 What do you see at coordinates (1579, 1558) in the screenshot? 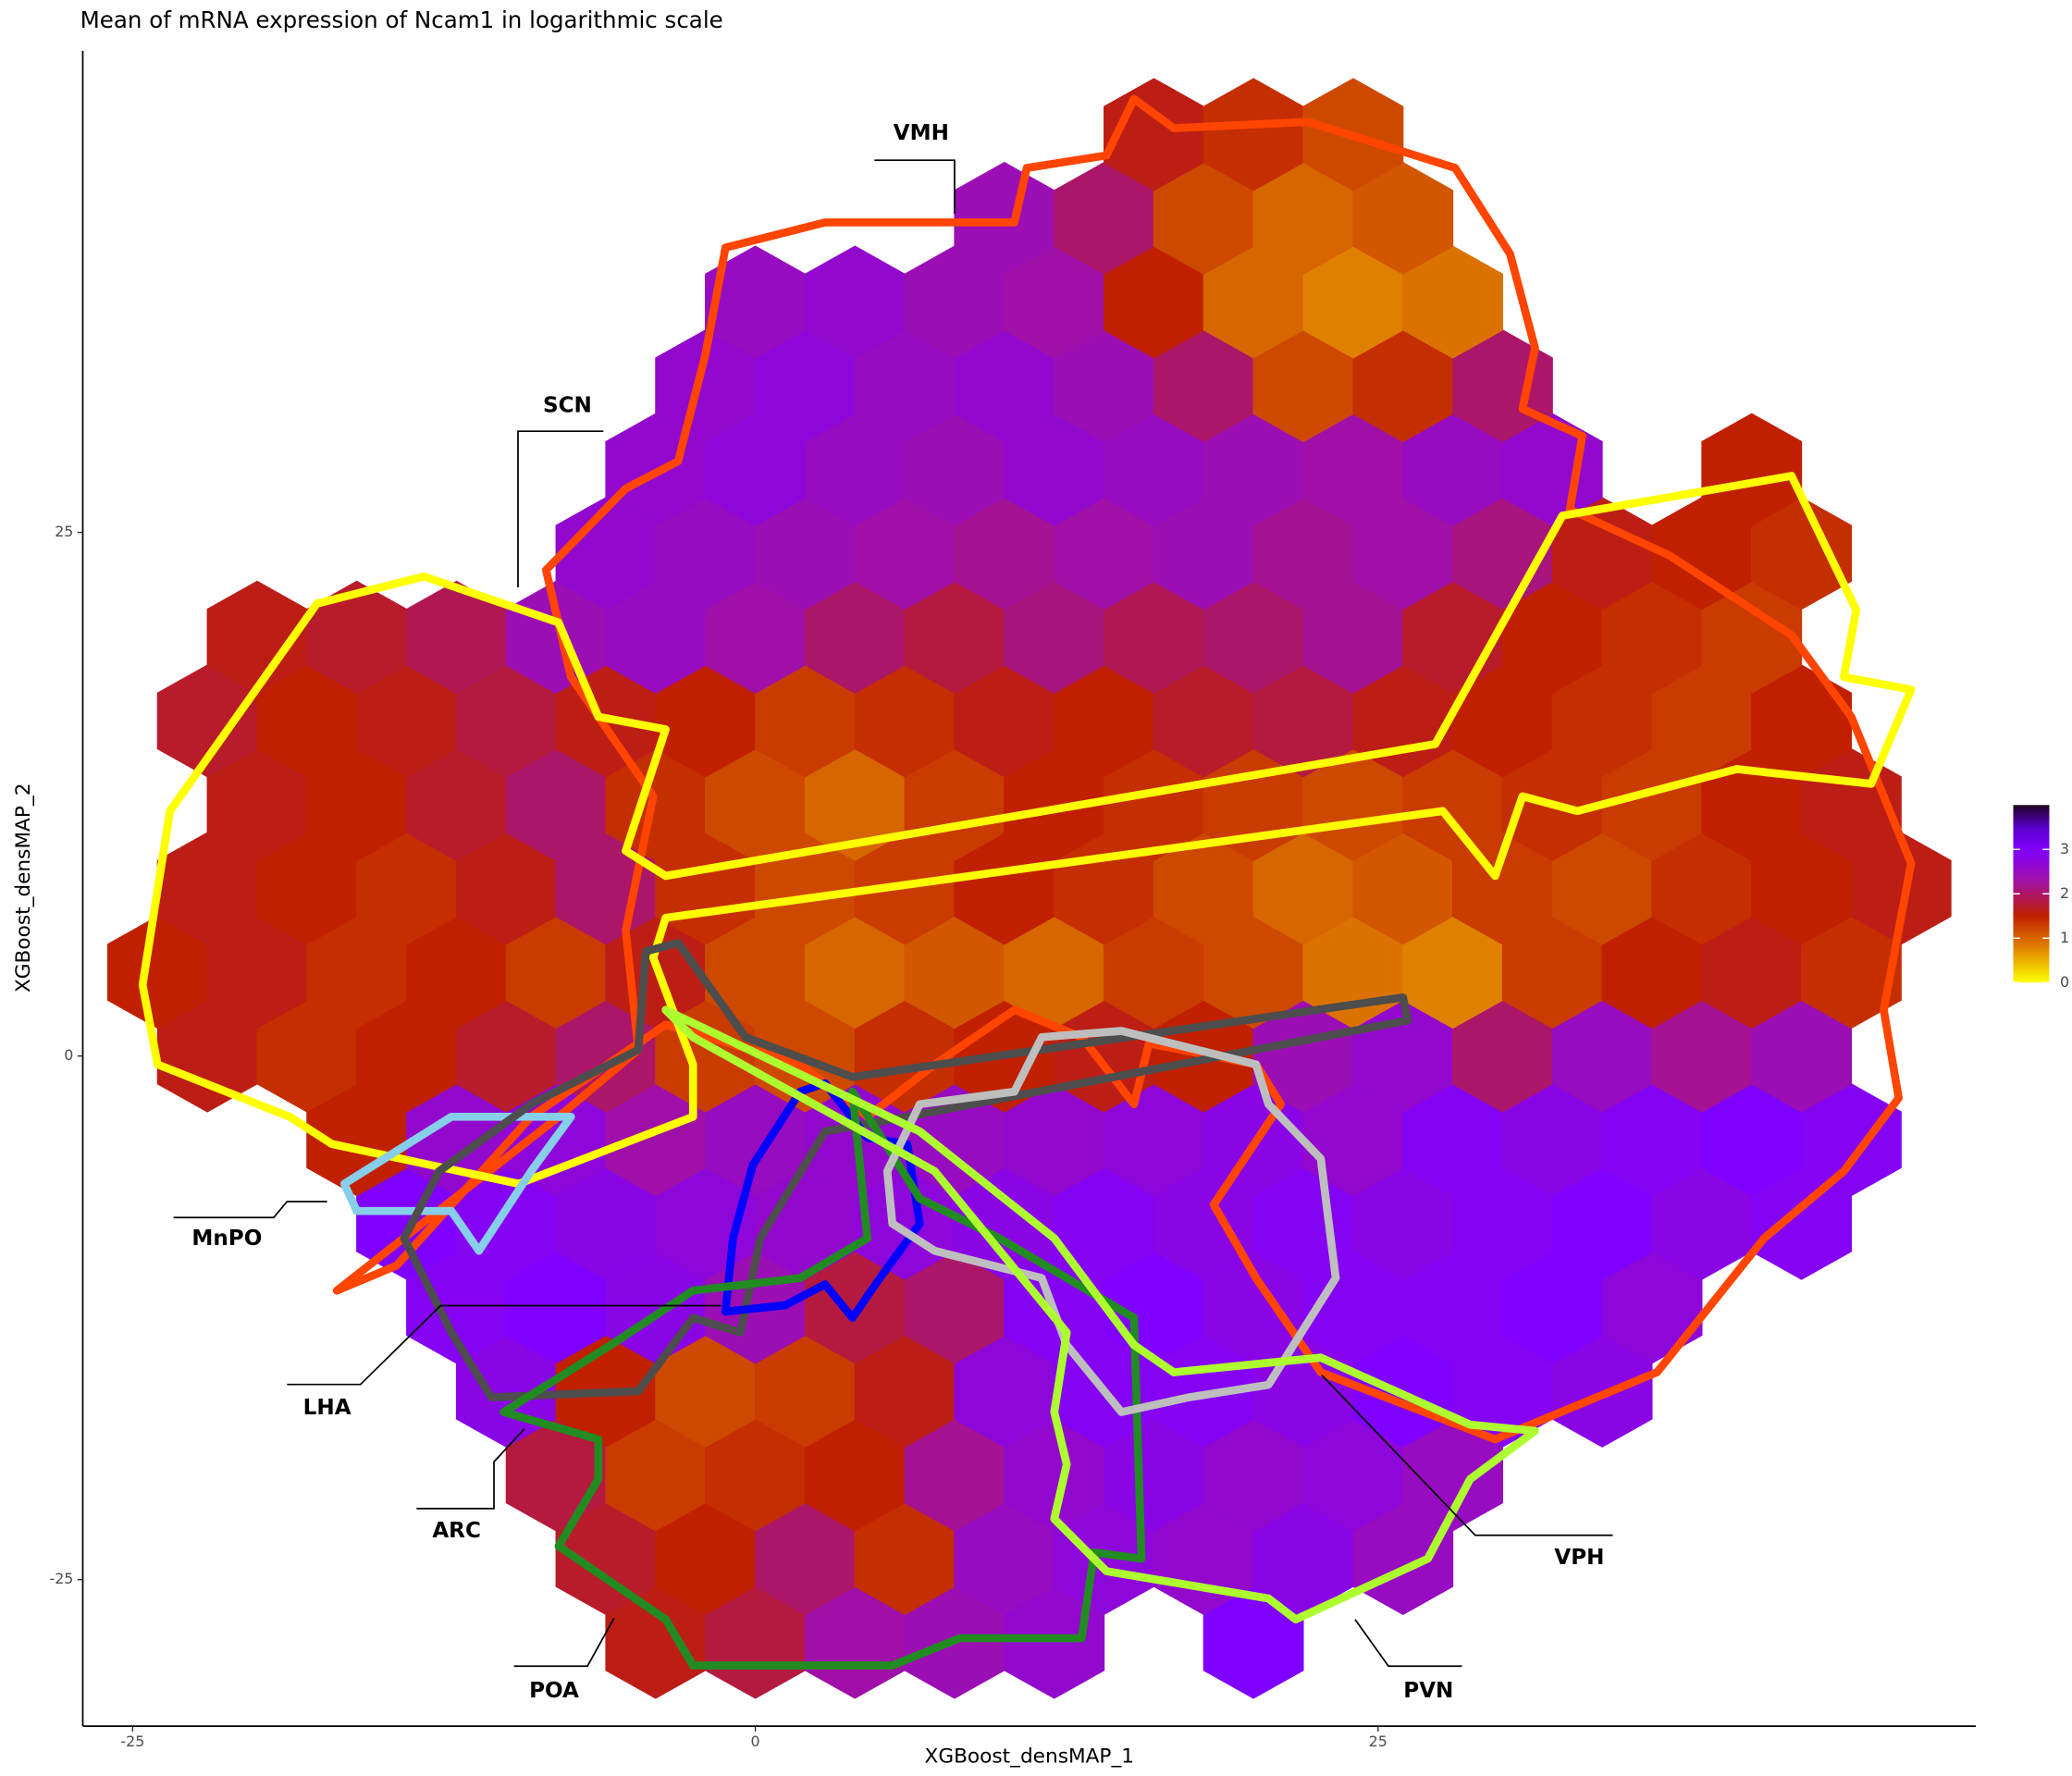
I see `region-label: VPH` at bounding box center [1579, 1558].